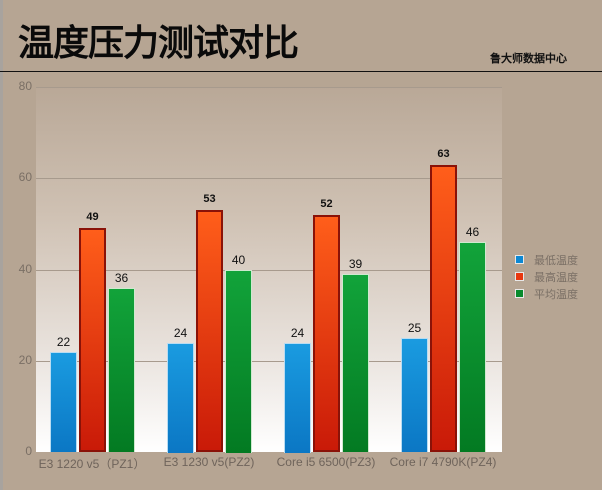 Image resolution: width=602 pixels, height=490 pixels. Describe the element at coordinates (301, 71) in the screenshot. I see `header-divider` at that location.